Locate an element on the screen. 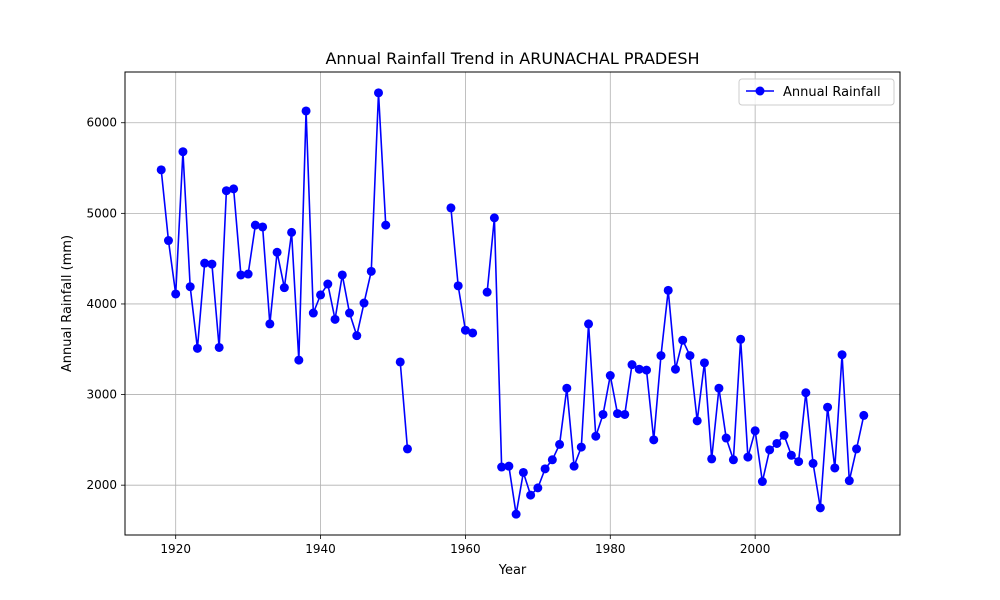 The image size is (1000, 600). x-tick-label: 1920 is located at coordinates (175, 549).